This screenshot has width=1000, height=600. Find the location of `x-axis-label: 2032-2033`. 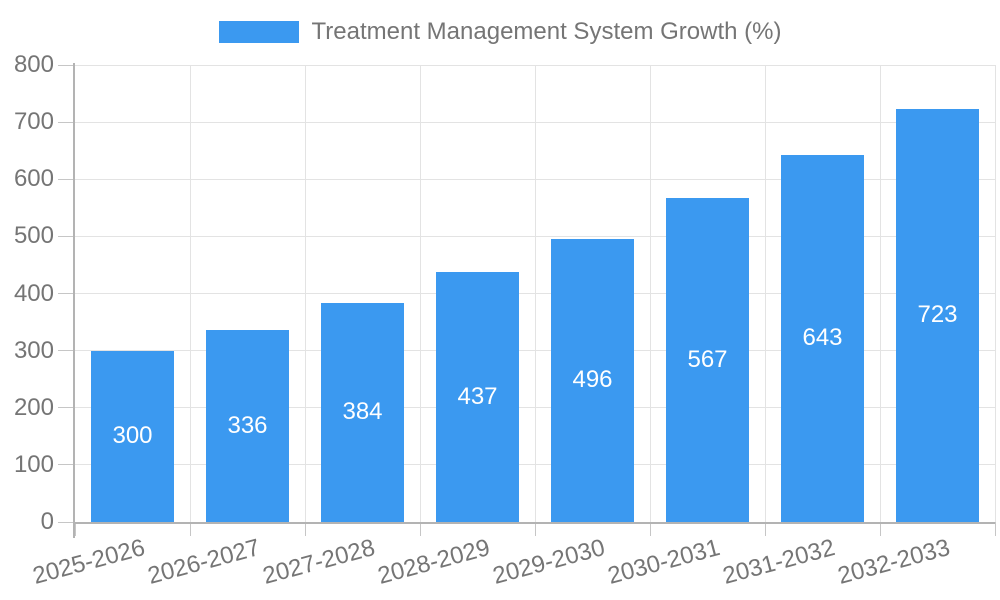

x-axis-label: 2032-2033 is located at coordinates (893, 562).